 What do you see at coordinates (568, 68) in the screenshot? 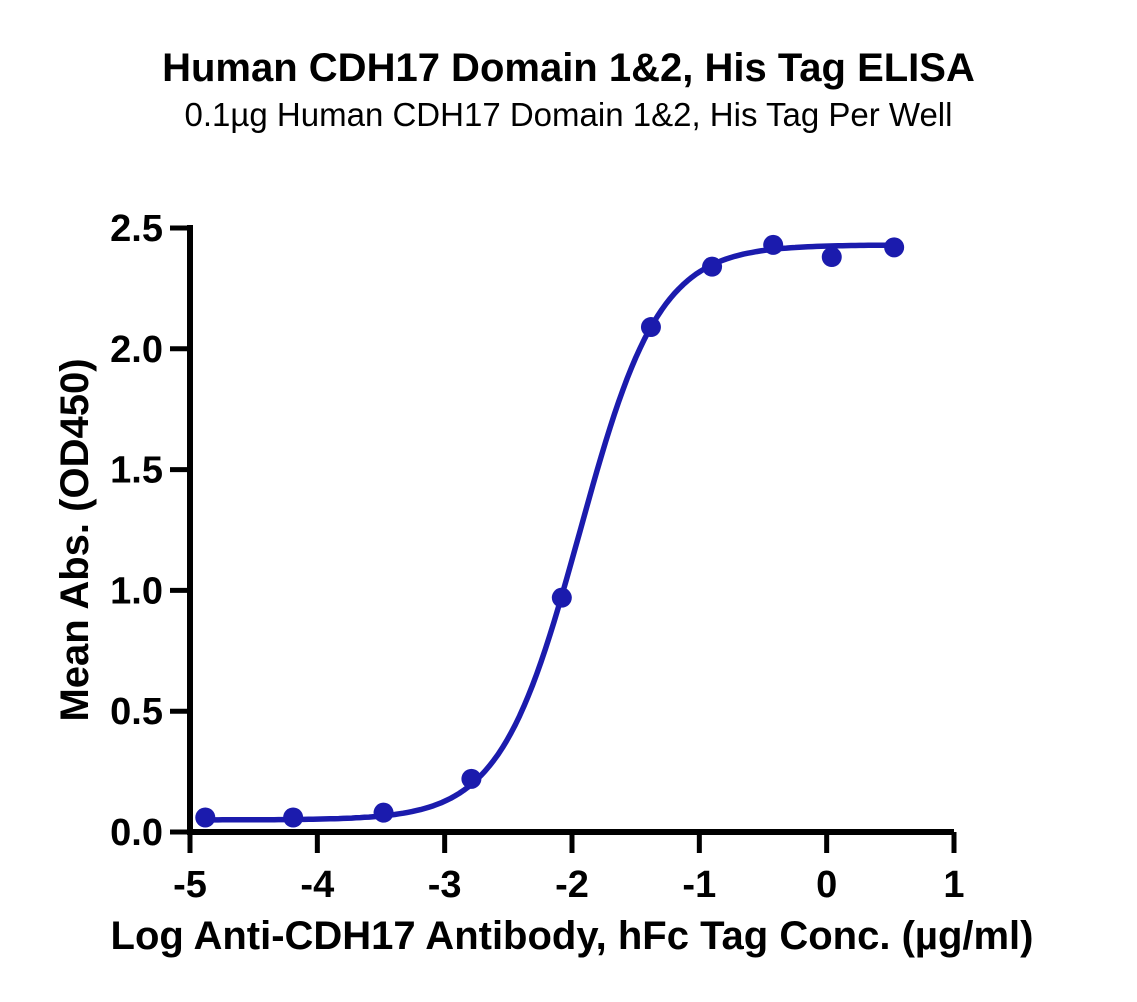
I see `chart-title: Human CDH17 Domain 1&2, His Tag ELISA` at bounding box center [568, 68].